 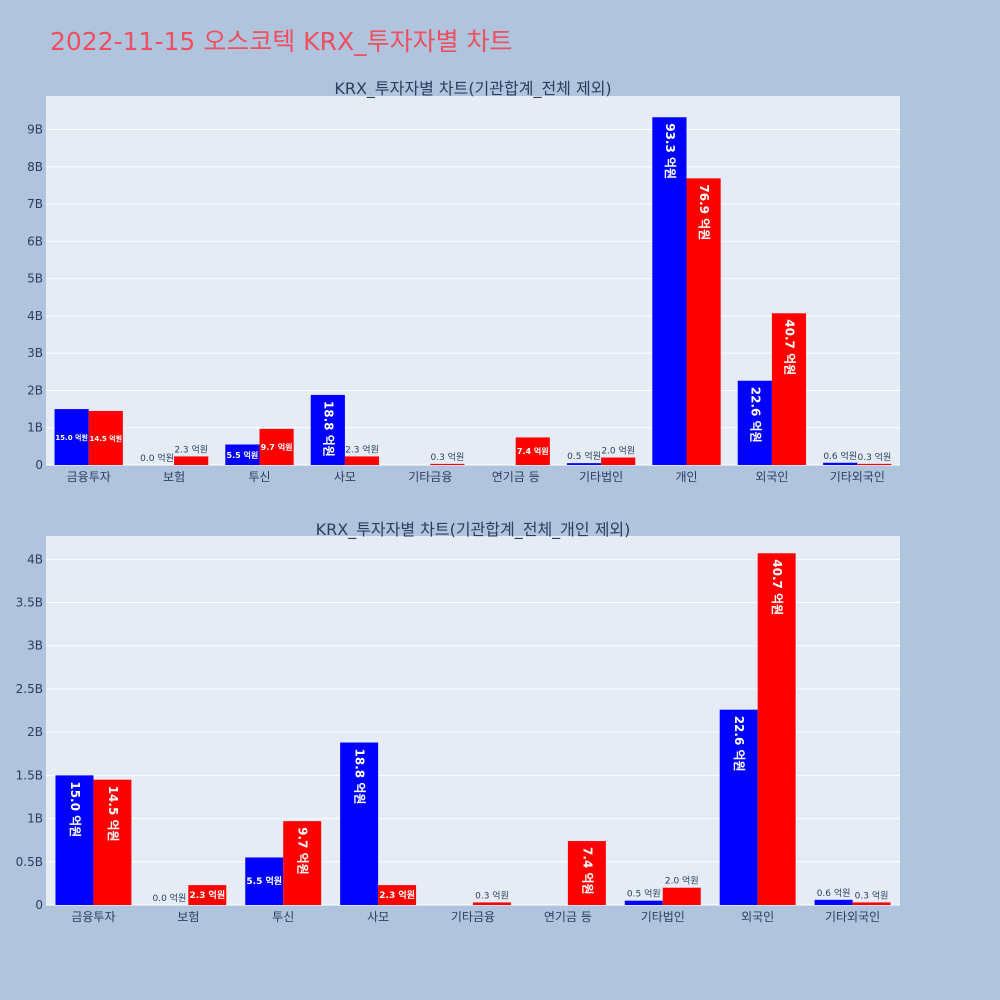 I want to click on y-tick-label: 5B, so click(x=35, y=279).